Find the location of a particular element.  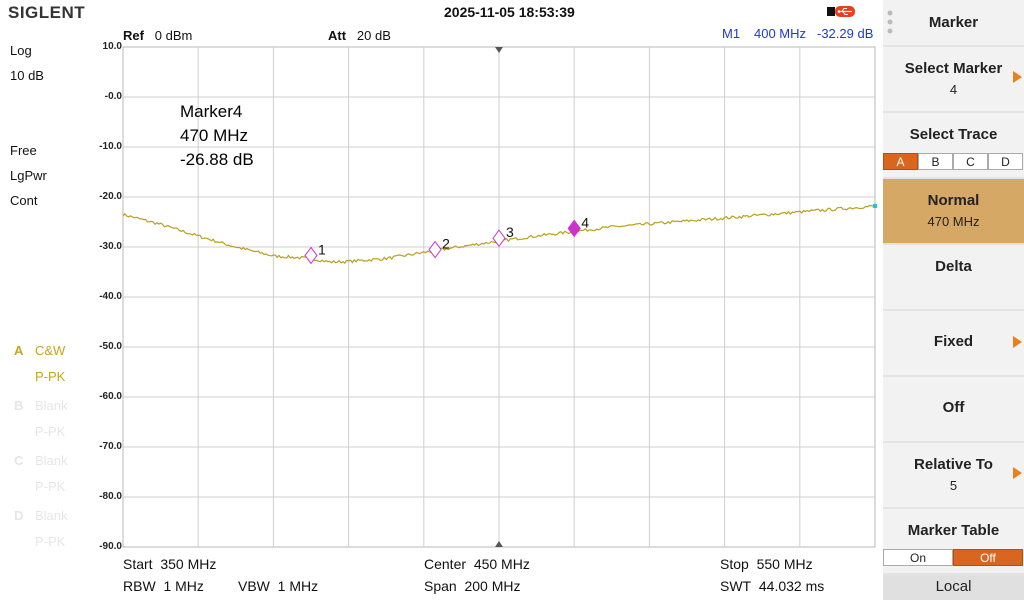

vbw-value: 1 MHz is located at coordinates (298, 586).